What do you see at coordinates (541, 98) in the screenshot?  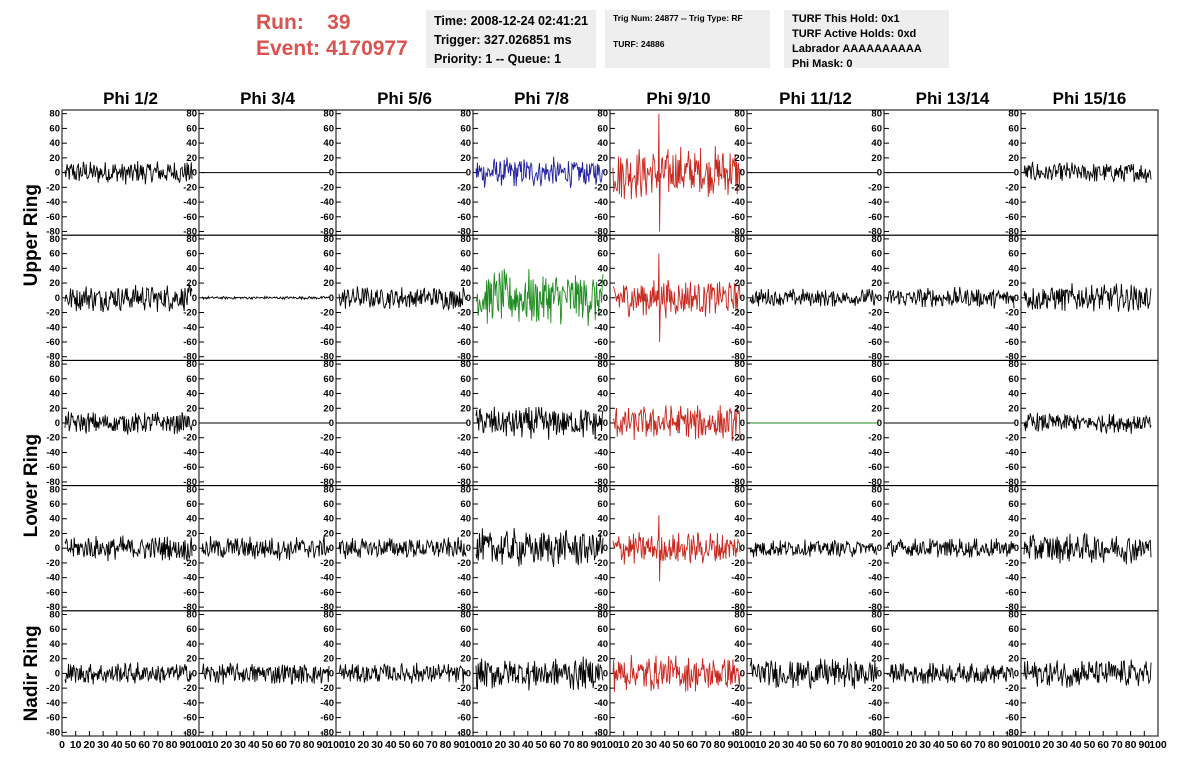 I see `column-title: Phi 7/8` at bounding box center [541, 98].